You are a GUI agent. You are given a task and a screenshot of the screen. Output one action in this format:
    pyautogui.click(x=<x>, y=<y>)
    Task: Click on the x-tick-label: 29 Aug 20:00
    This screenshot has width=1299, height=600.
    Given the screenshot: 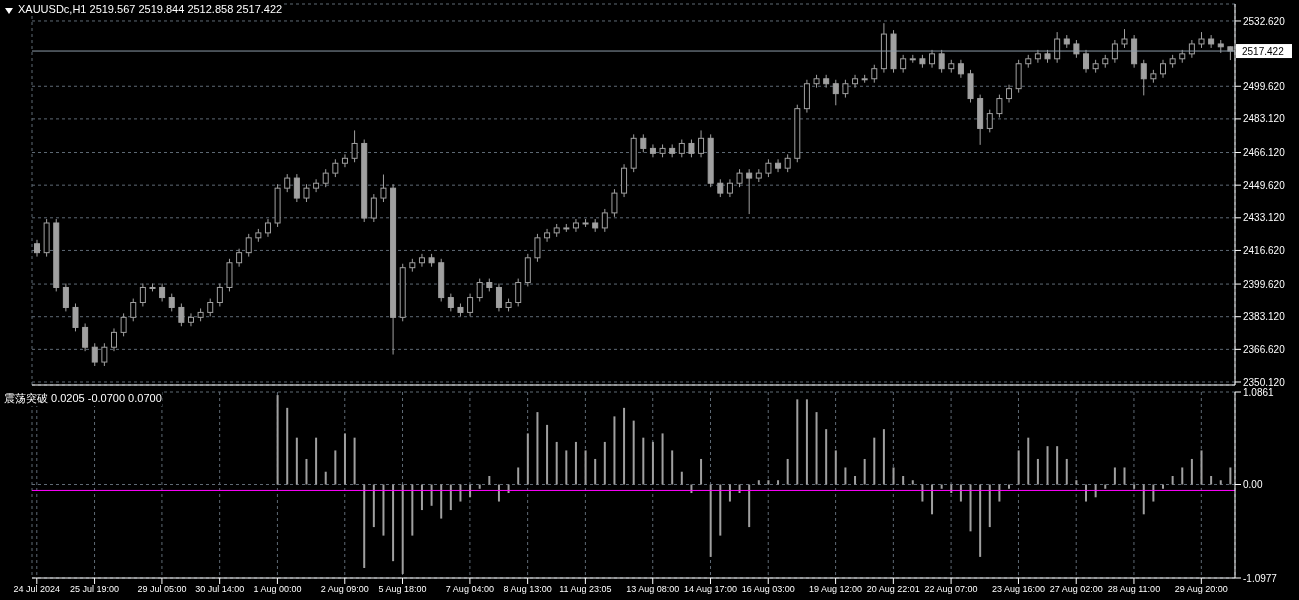 What is the action you would take?
    pyautogui.click(x=1201, y=589)
    